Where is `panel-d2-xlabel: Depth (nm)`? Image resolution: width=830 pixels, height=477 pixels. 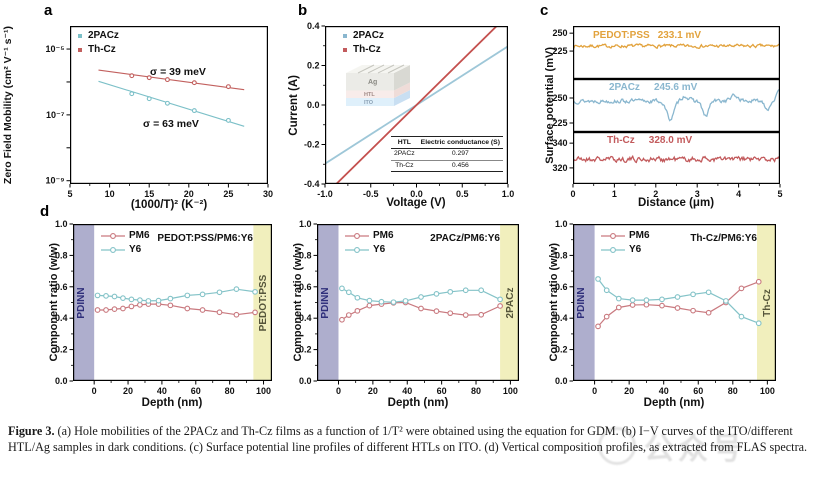
panel-d2-xlabel: Depth (nm) is located at coordinates (418, 403).